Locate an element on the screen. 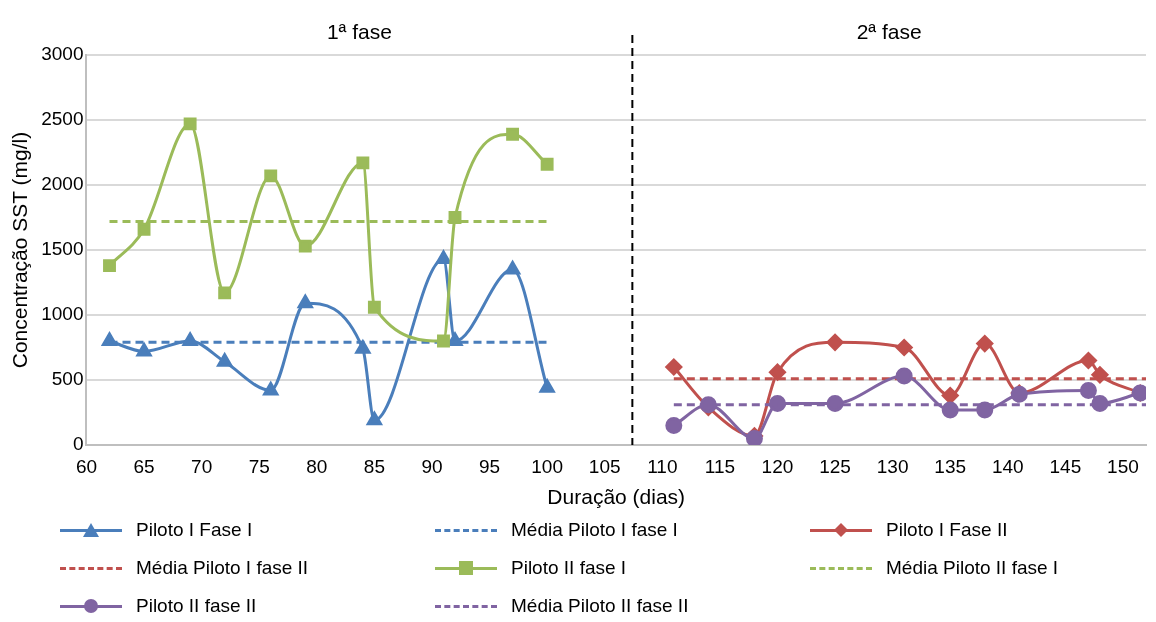 The height and width of the screenshot is (622, 1156). legend-label: Piloto I Fase II is located at coordinates (947, 530).